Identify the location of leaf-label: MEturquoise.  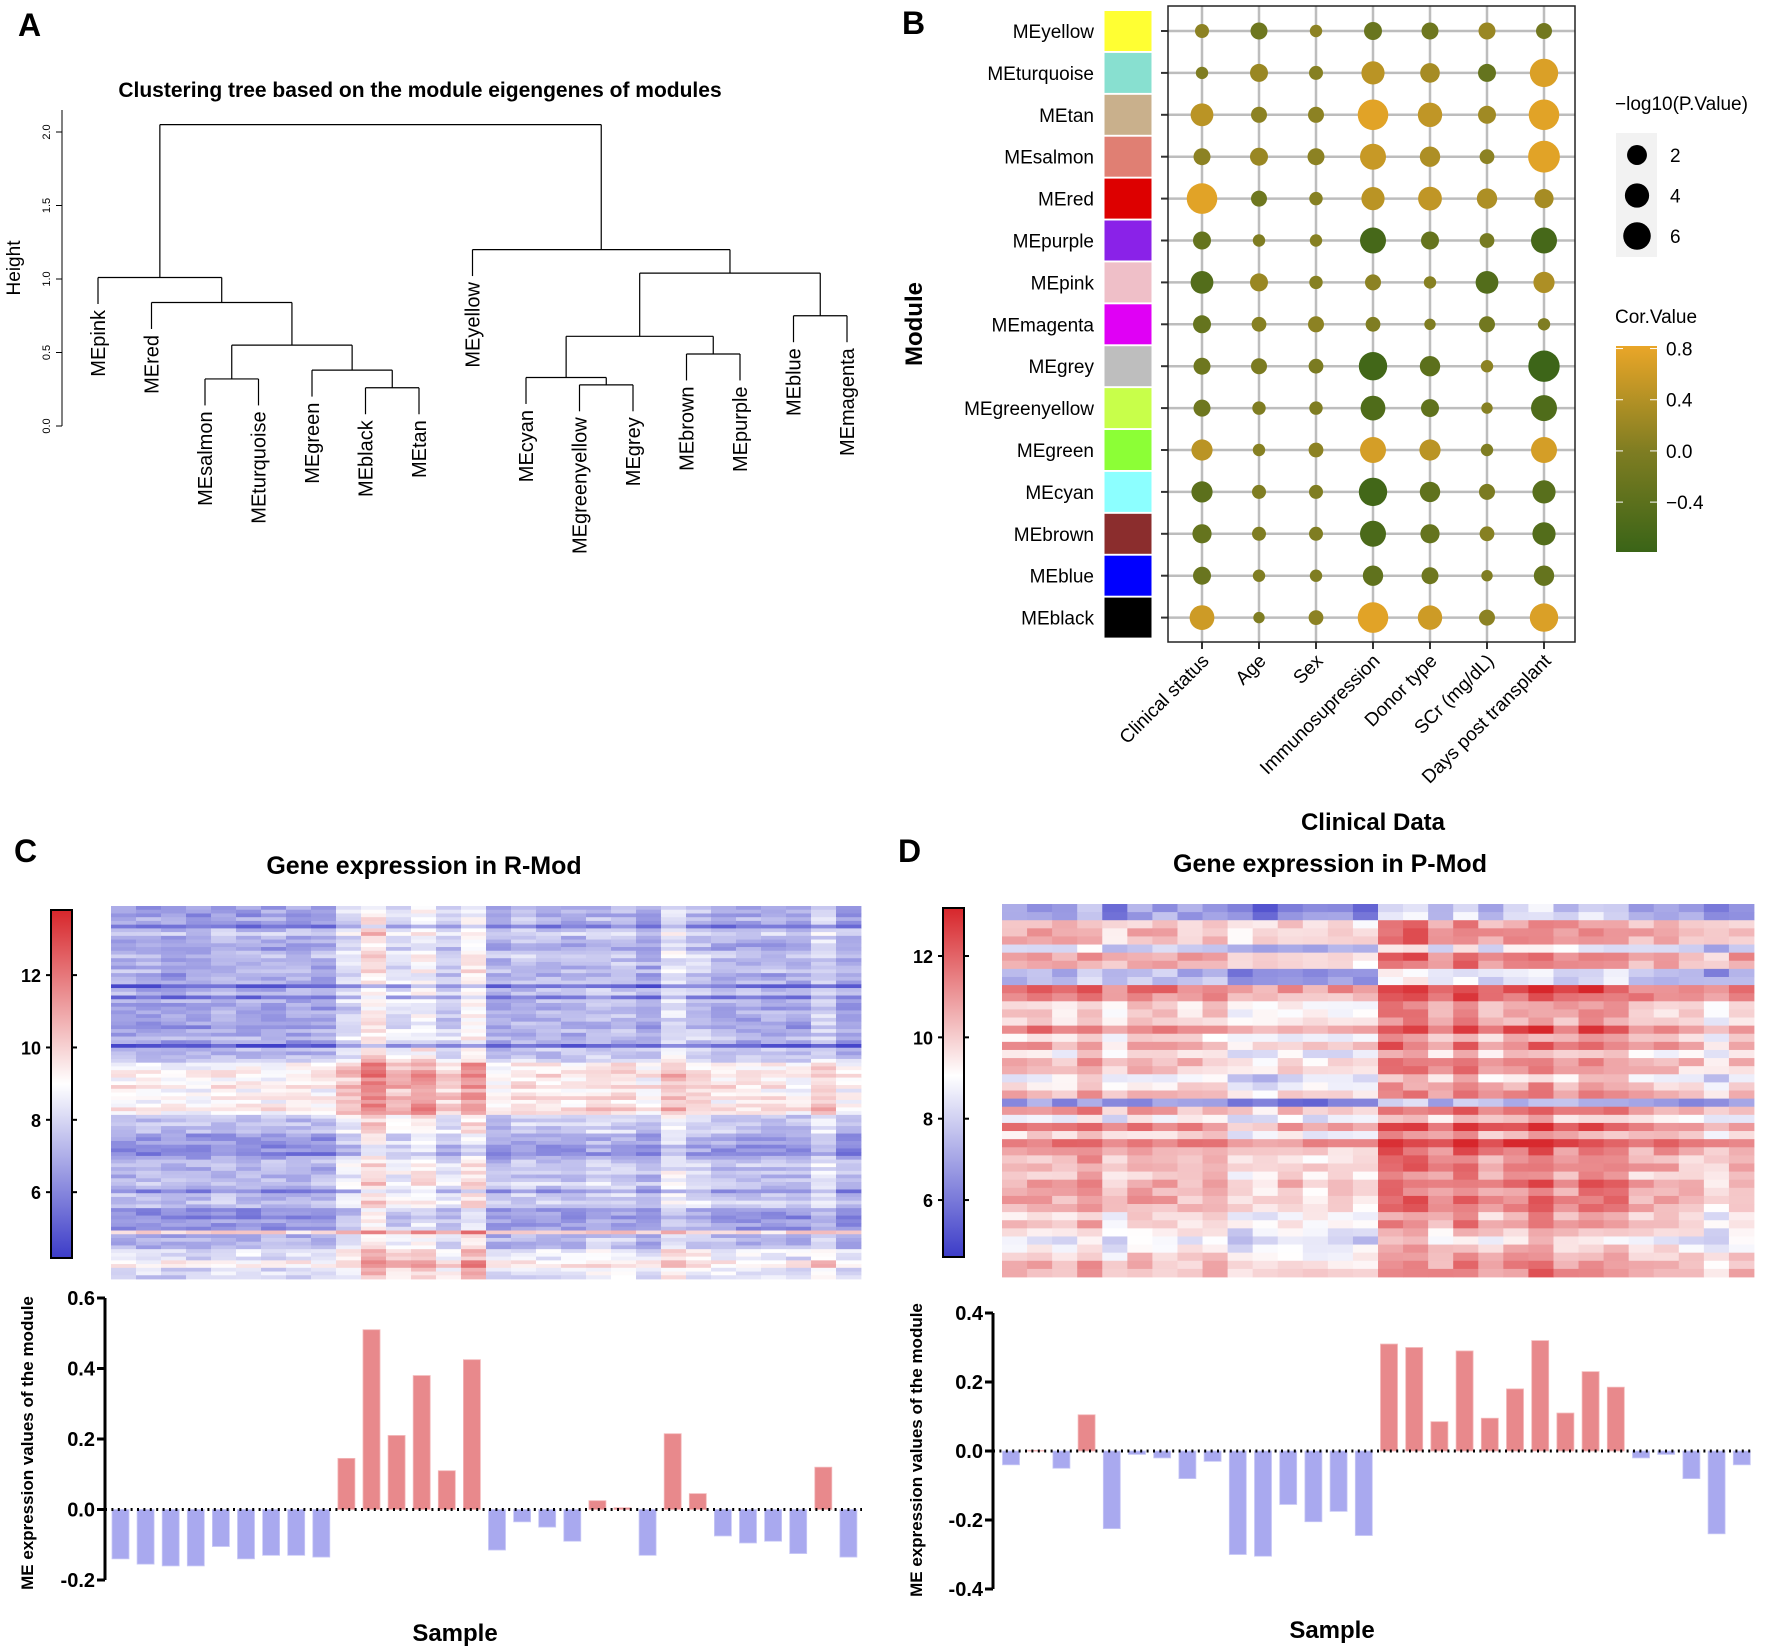
(260, 467).